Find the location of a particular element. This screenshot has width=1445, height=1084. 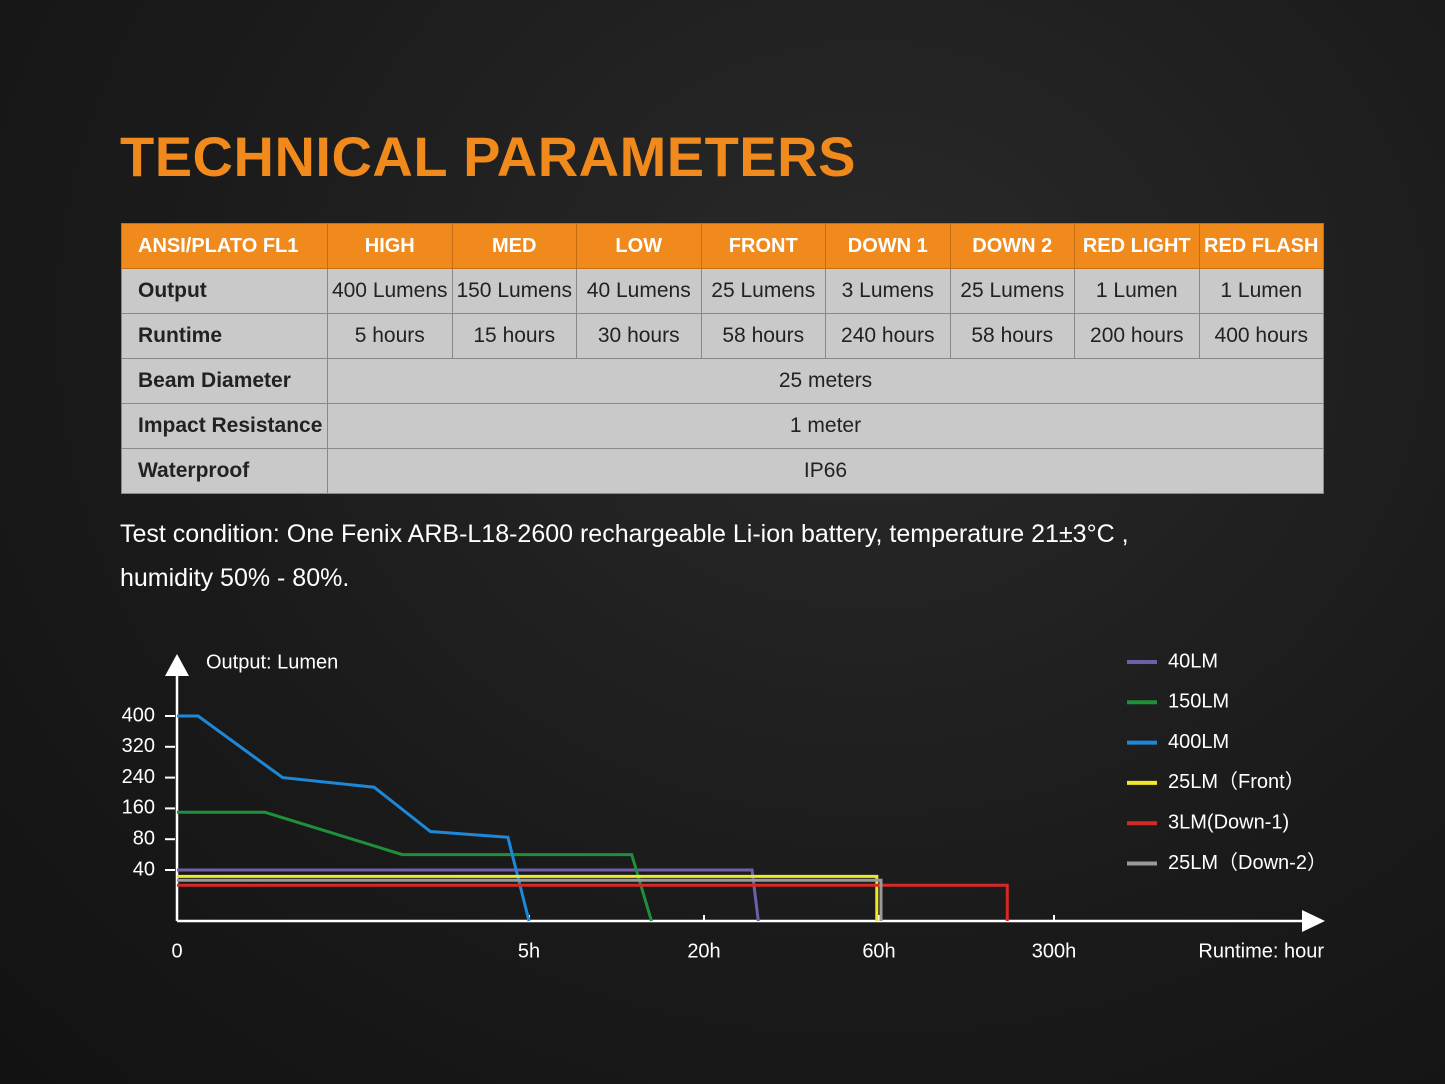

x-tick-label: 5h is located at coordinates (529, 951).